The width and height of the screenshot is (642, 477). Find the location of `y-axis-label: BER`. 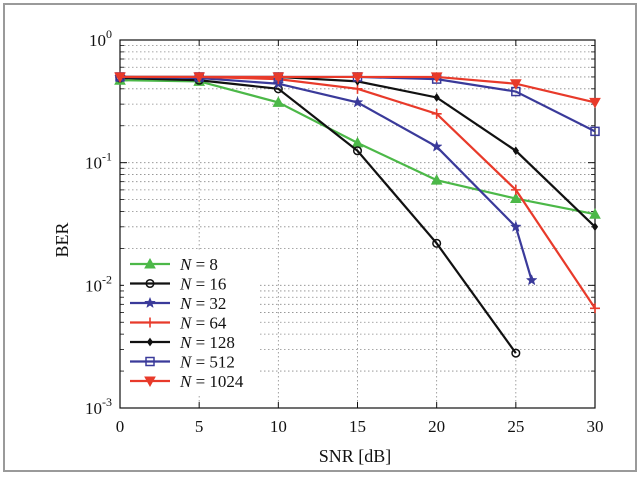

y-axis-label: BER is located at coordinates (62, 239).